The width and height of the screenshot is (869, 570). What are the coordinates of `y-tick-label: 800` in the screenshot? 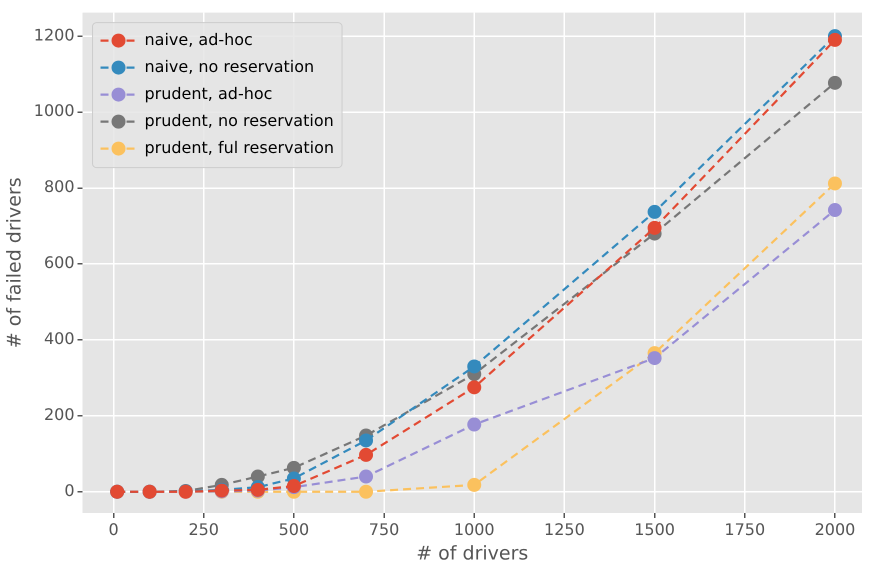 It's located at (59, 186).